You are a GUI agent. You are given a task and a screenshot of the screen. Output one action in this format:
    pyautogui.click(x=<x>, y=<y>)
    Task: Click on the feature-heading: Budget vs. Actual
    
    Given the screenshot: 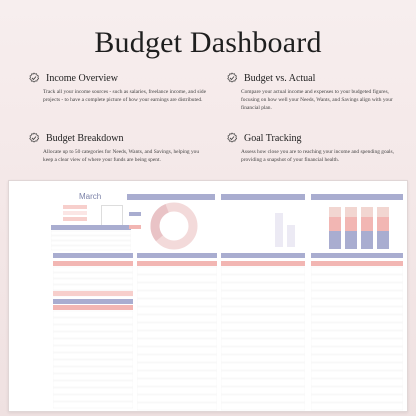 What is the action you would take?
    pyautogui.click(x=280, y=78)
    